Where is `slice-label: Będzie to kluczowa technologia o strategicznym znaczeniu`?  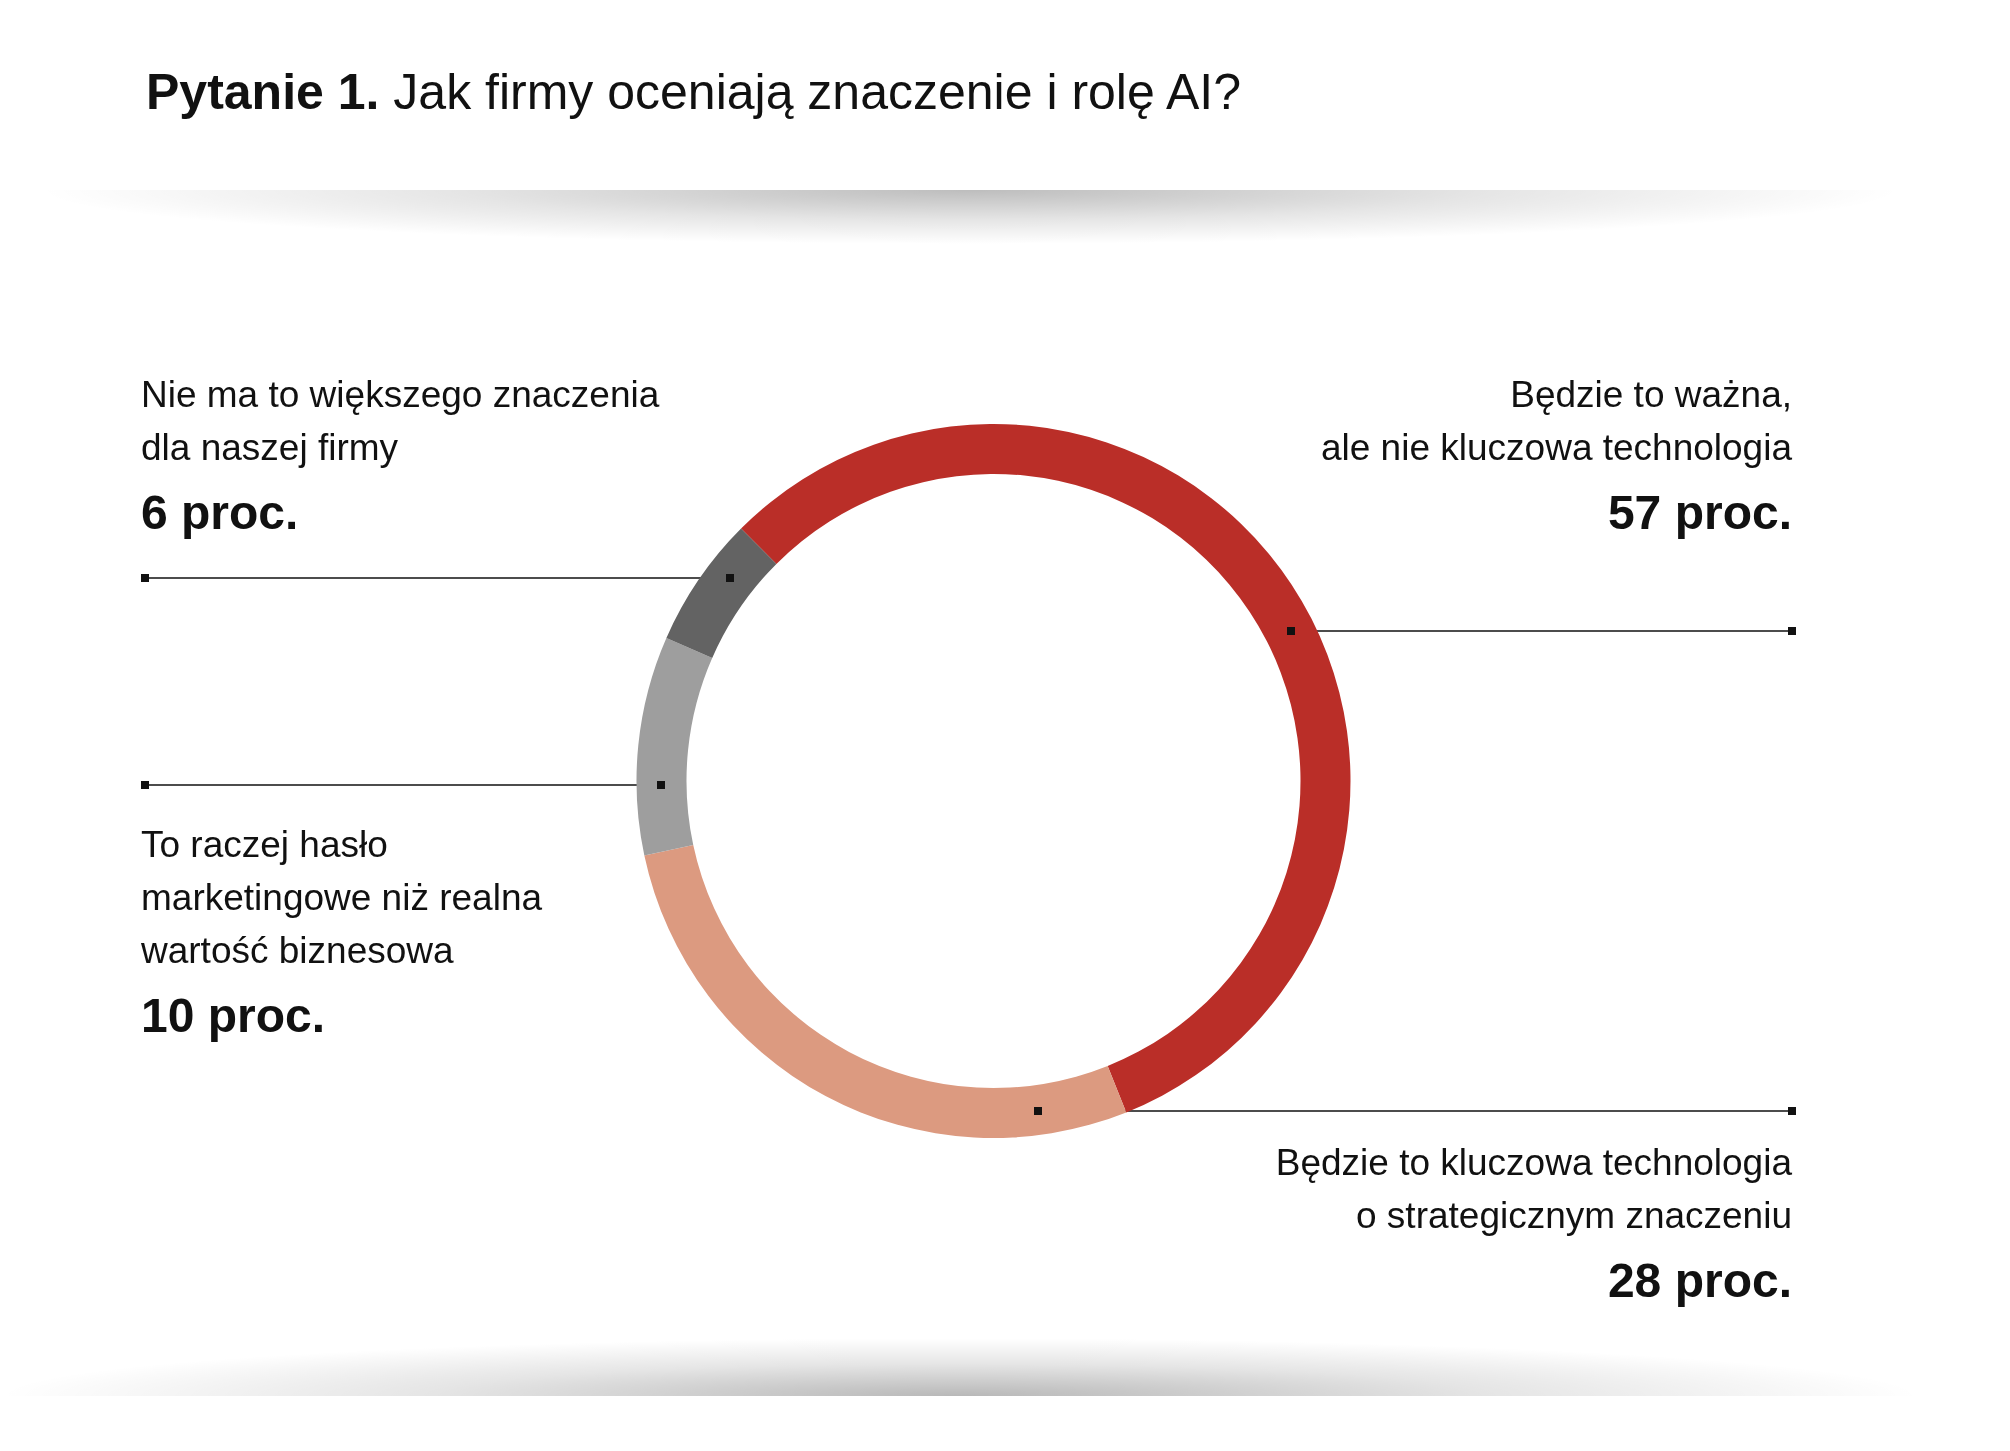 slice-label: Będzie to kluczowa technologia o strategicznym znaczeniu is located at coordinates (1534, 1189).